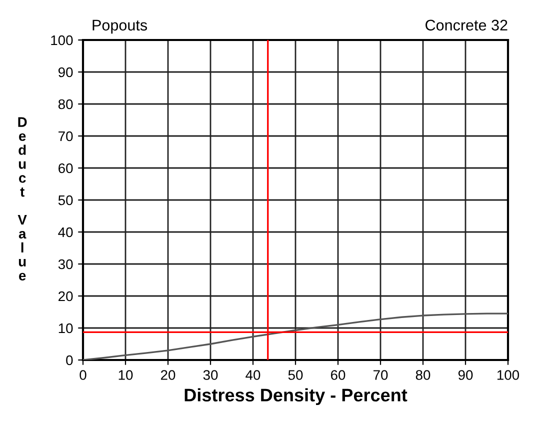 The width and height of the screenshot is (542, 425). What do you see at coordinates (295, 375) in the screenshot?
I see `x-tick-label: 50` at bounding box center [295, 375].